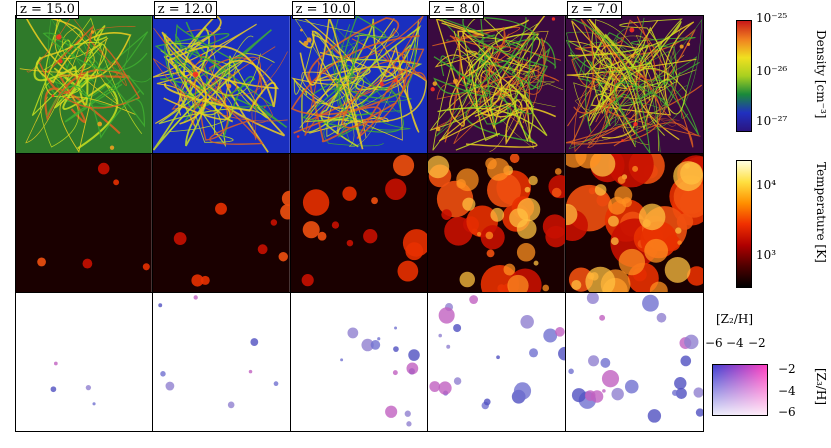  What do you see at coordinates (821, 387) in the screenshot?
I see `metal-ylabel: [Z₃/H]` at bounding box center [821, 387].